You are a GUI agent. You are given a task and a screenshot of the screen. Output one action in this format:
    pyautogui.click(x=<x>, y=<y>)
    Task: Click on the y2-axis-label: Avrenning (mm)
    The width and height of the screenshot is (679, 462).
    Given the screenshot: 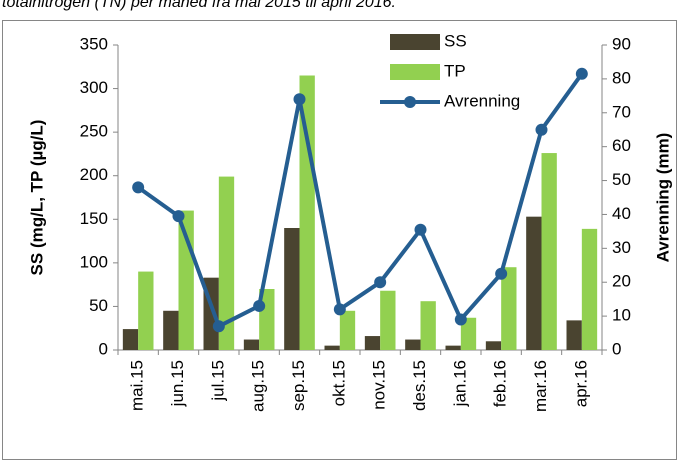 What is the action you would take?
    pyautogui.click(x=662, y=198)
    